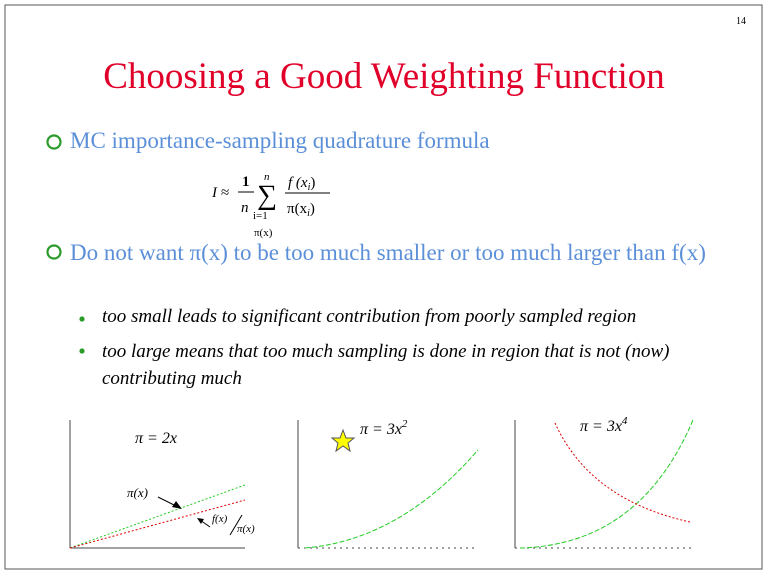 Image resolution: width=768 pixels, height=576 pixels. I want to click on page-number: 14, so click(741, 21).